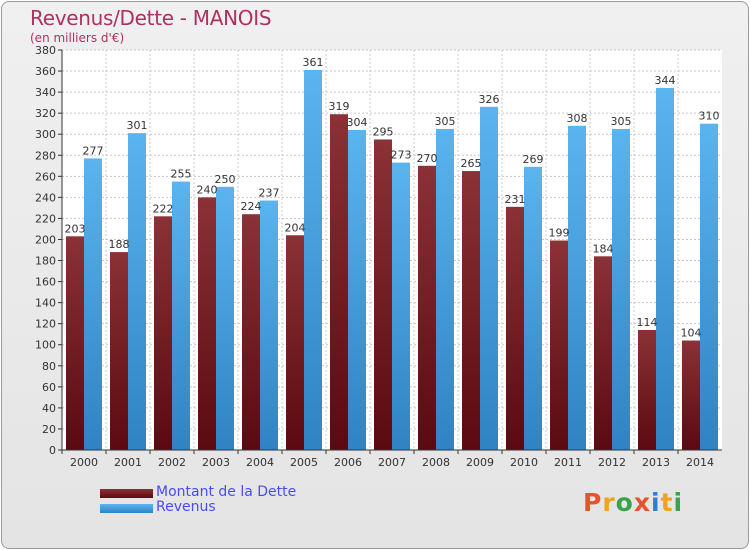 The height and width of the screenshot is (550, 750). Describe the element at coordinates (52, 450) in the screenshot. I see `y-tick-label: 0` at that location.